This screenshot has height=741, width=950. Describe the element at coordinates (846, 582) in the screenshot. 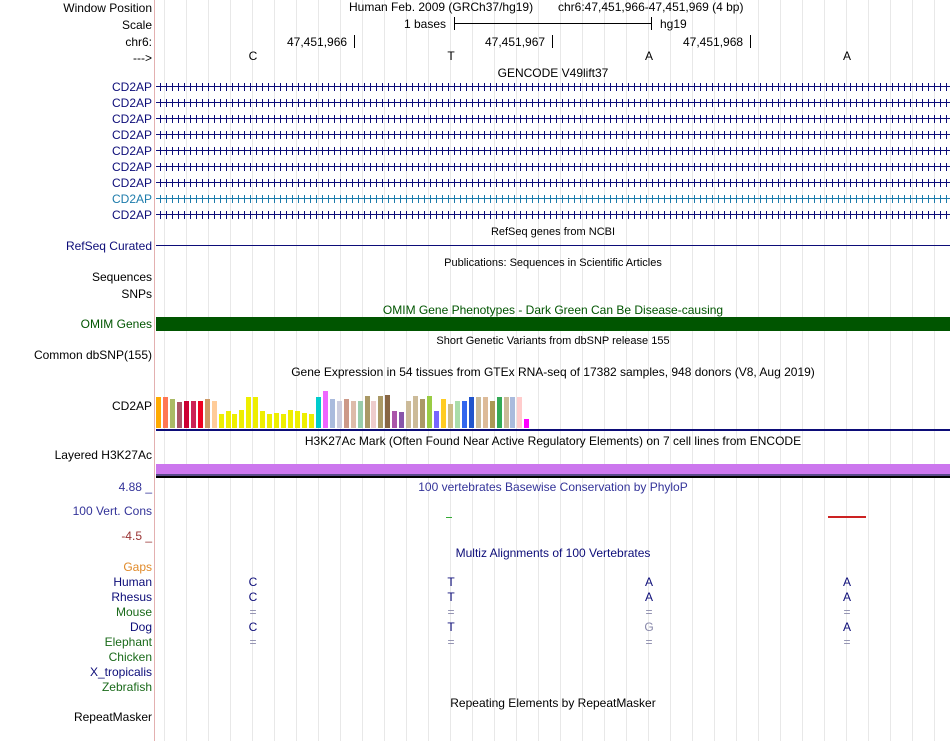

I see `alignment-base: A` at that location.